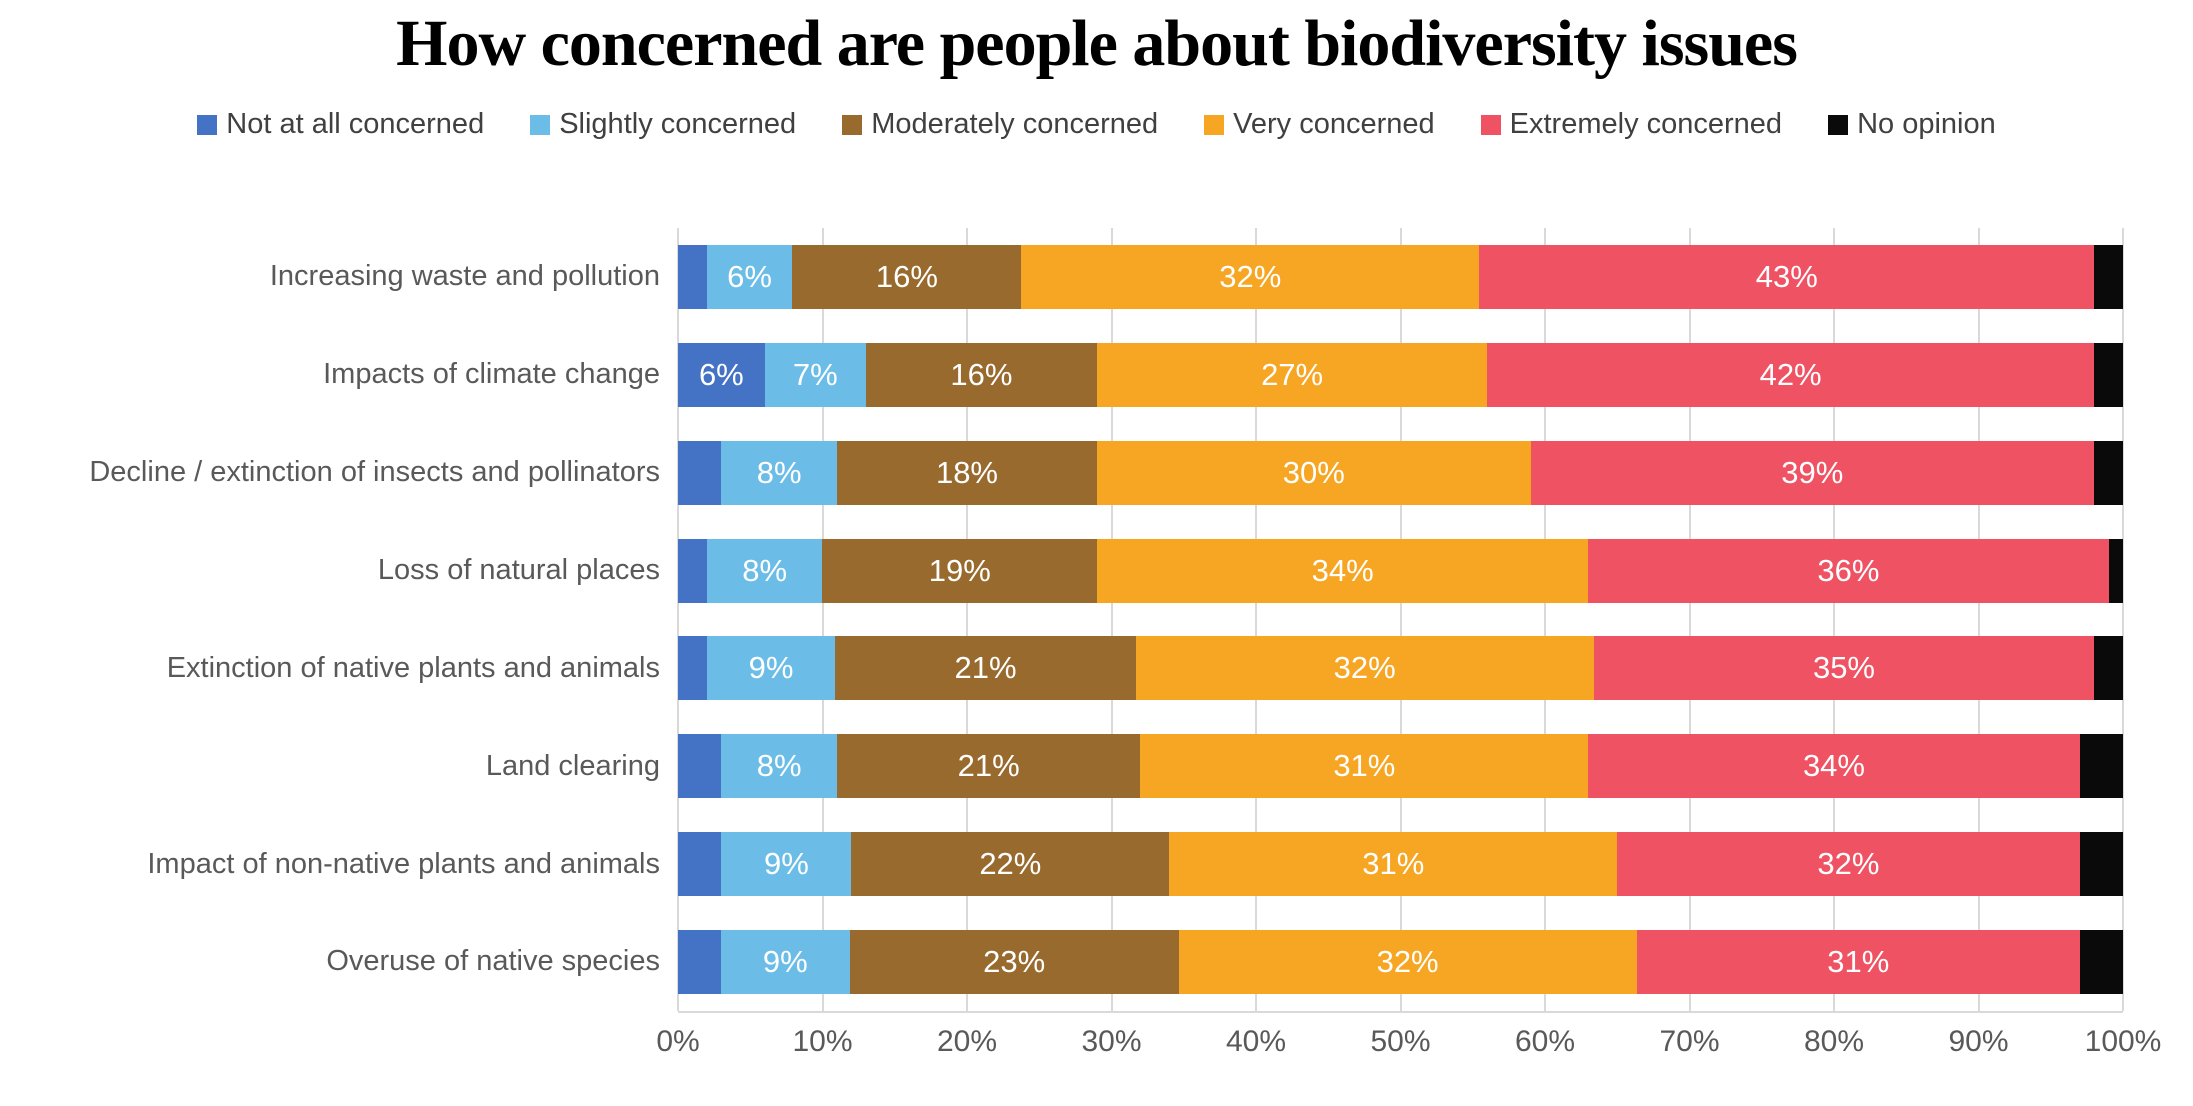  I want to click on bar-segment: 31%, so click(1364, 766).